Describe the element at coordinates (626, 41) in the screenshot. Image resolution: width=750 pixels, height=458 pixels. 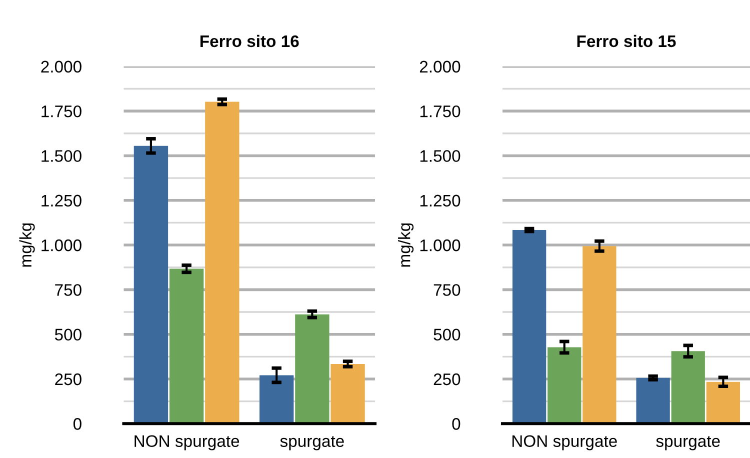
I see `chart-title: Ferro sito 15` at that location.